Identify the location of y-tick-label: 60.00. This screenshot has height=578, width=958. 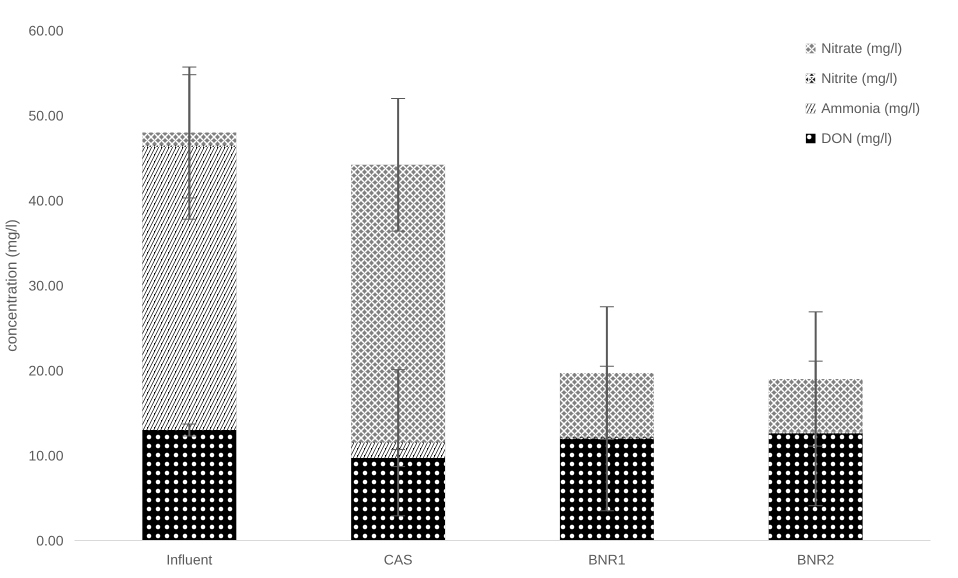
(46, 30).